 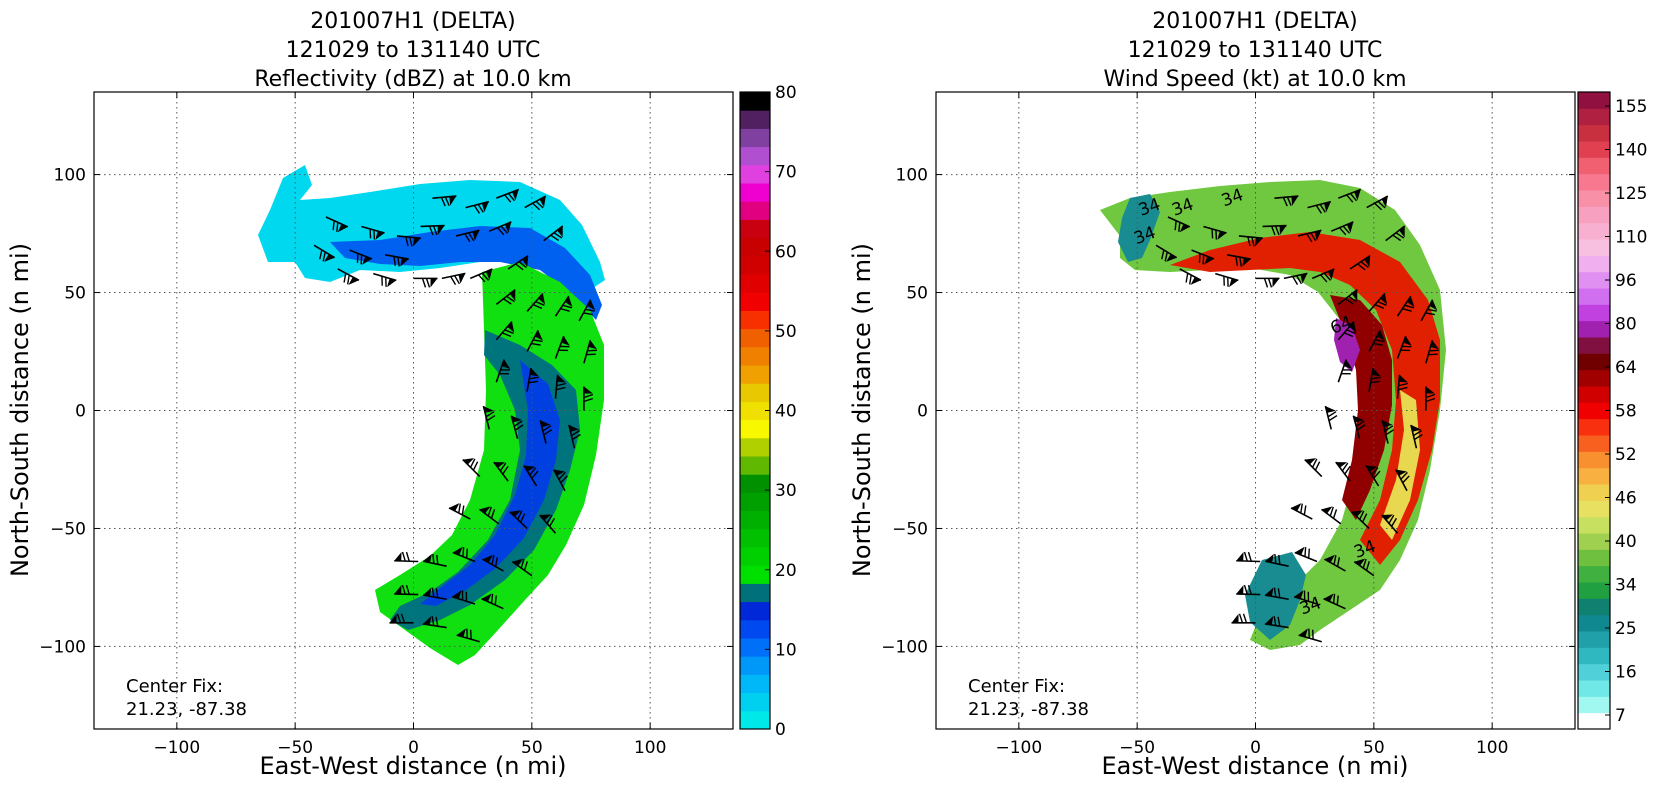 I want to click on x-tick-label: −50, so click(x=1137, y=748).